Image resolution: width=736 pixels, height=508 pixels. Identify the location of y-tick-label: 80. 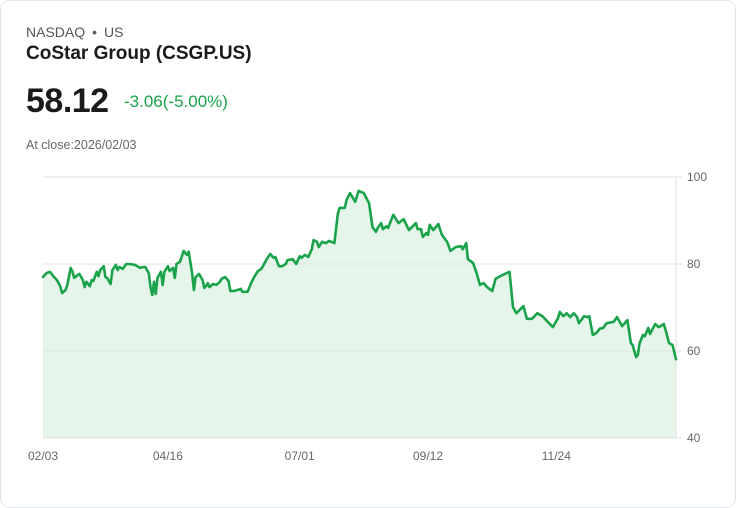
(694, 264).